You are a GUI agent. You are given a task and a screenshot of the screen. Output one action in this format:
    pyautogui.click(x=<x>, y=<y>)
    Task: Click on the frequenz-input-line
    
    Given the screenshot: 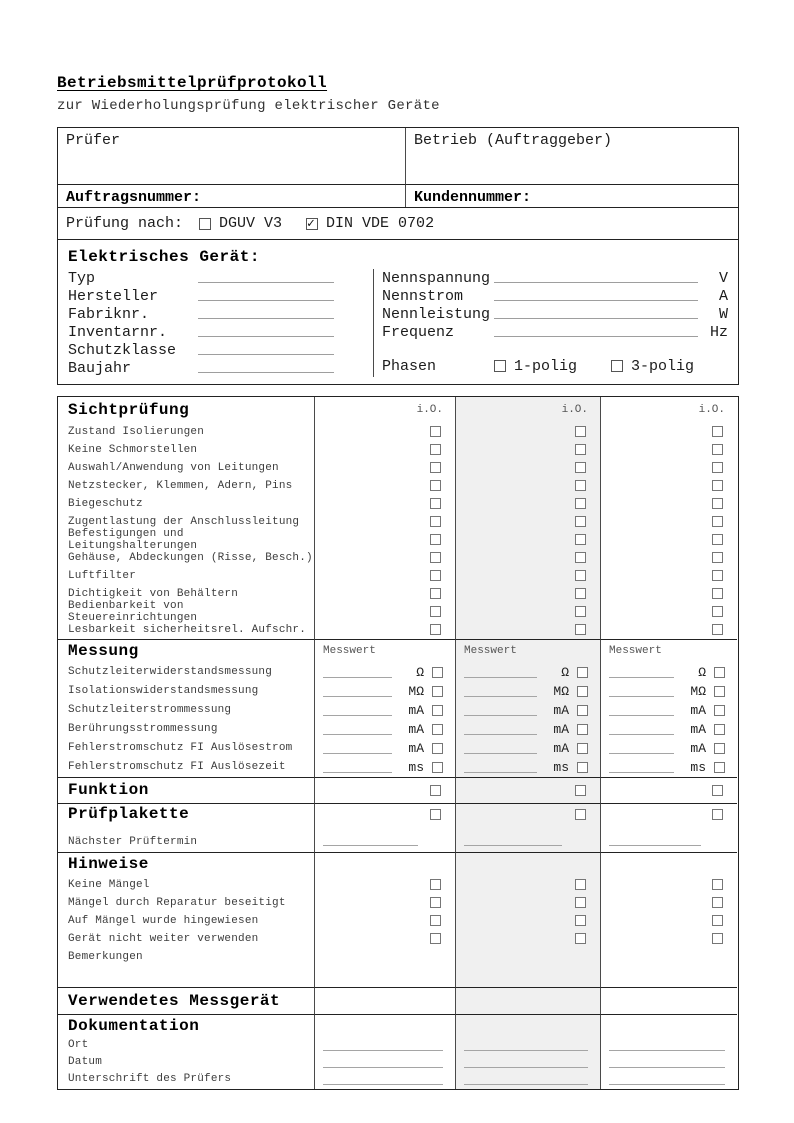 What is the action you would take?
    pyautogui.click(x=596, y=335)
    